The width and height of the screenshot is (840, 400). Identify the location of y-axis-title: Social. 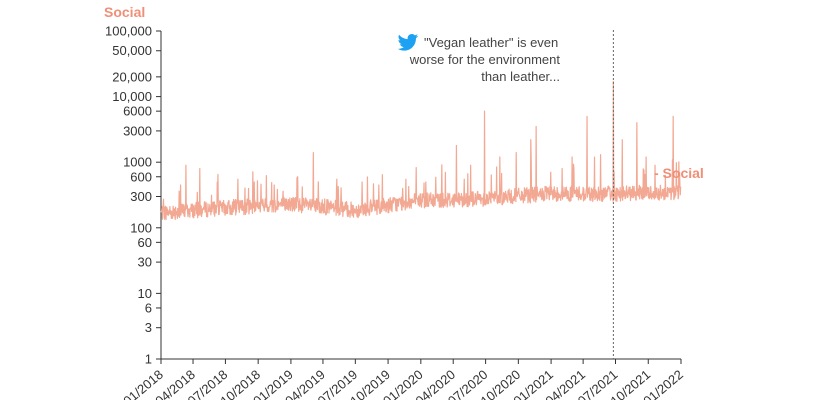
(124, 12).